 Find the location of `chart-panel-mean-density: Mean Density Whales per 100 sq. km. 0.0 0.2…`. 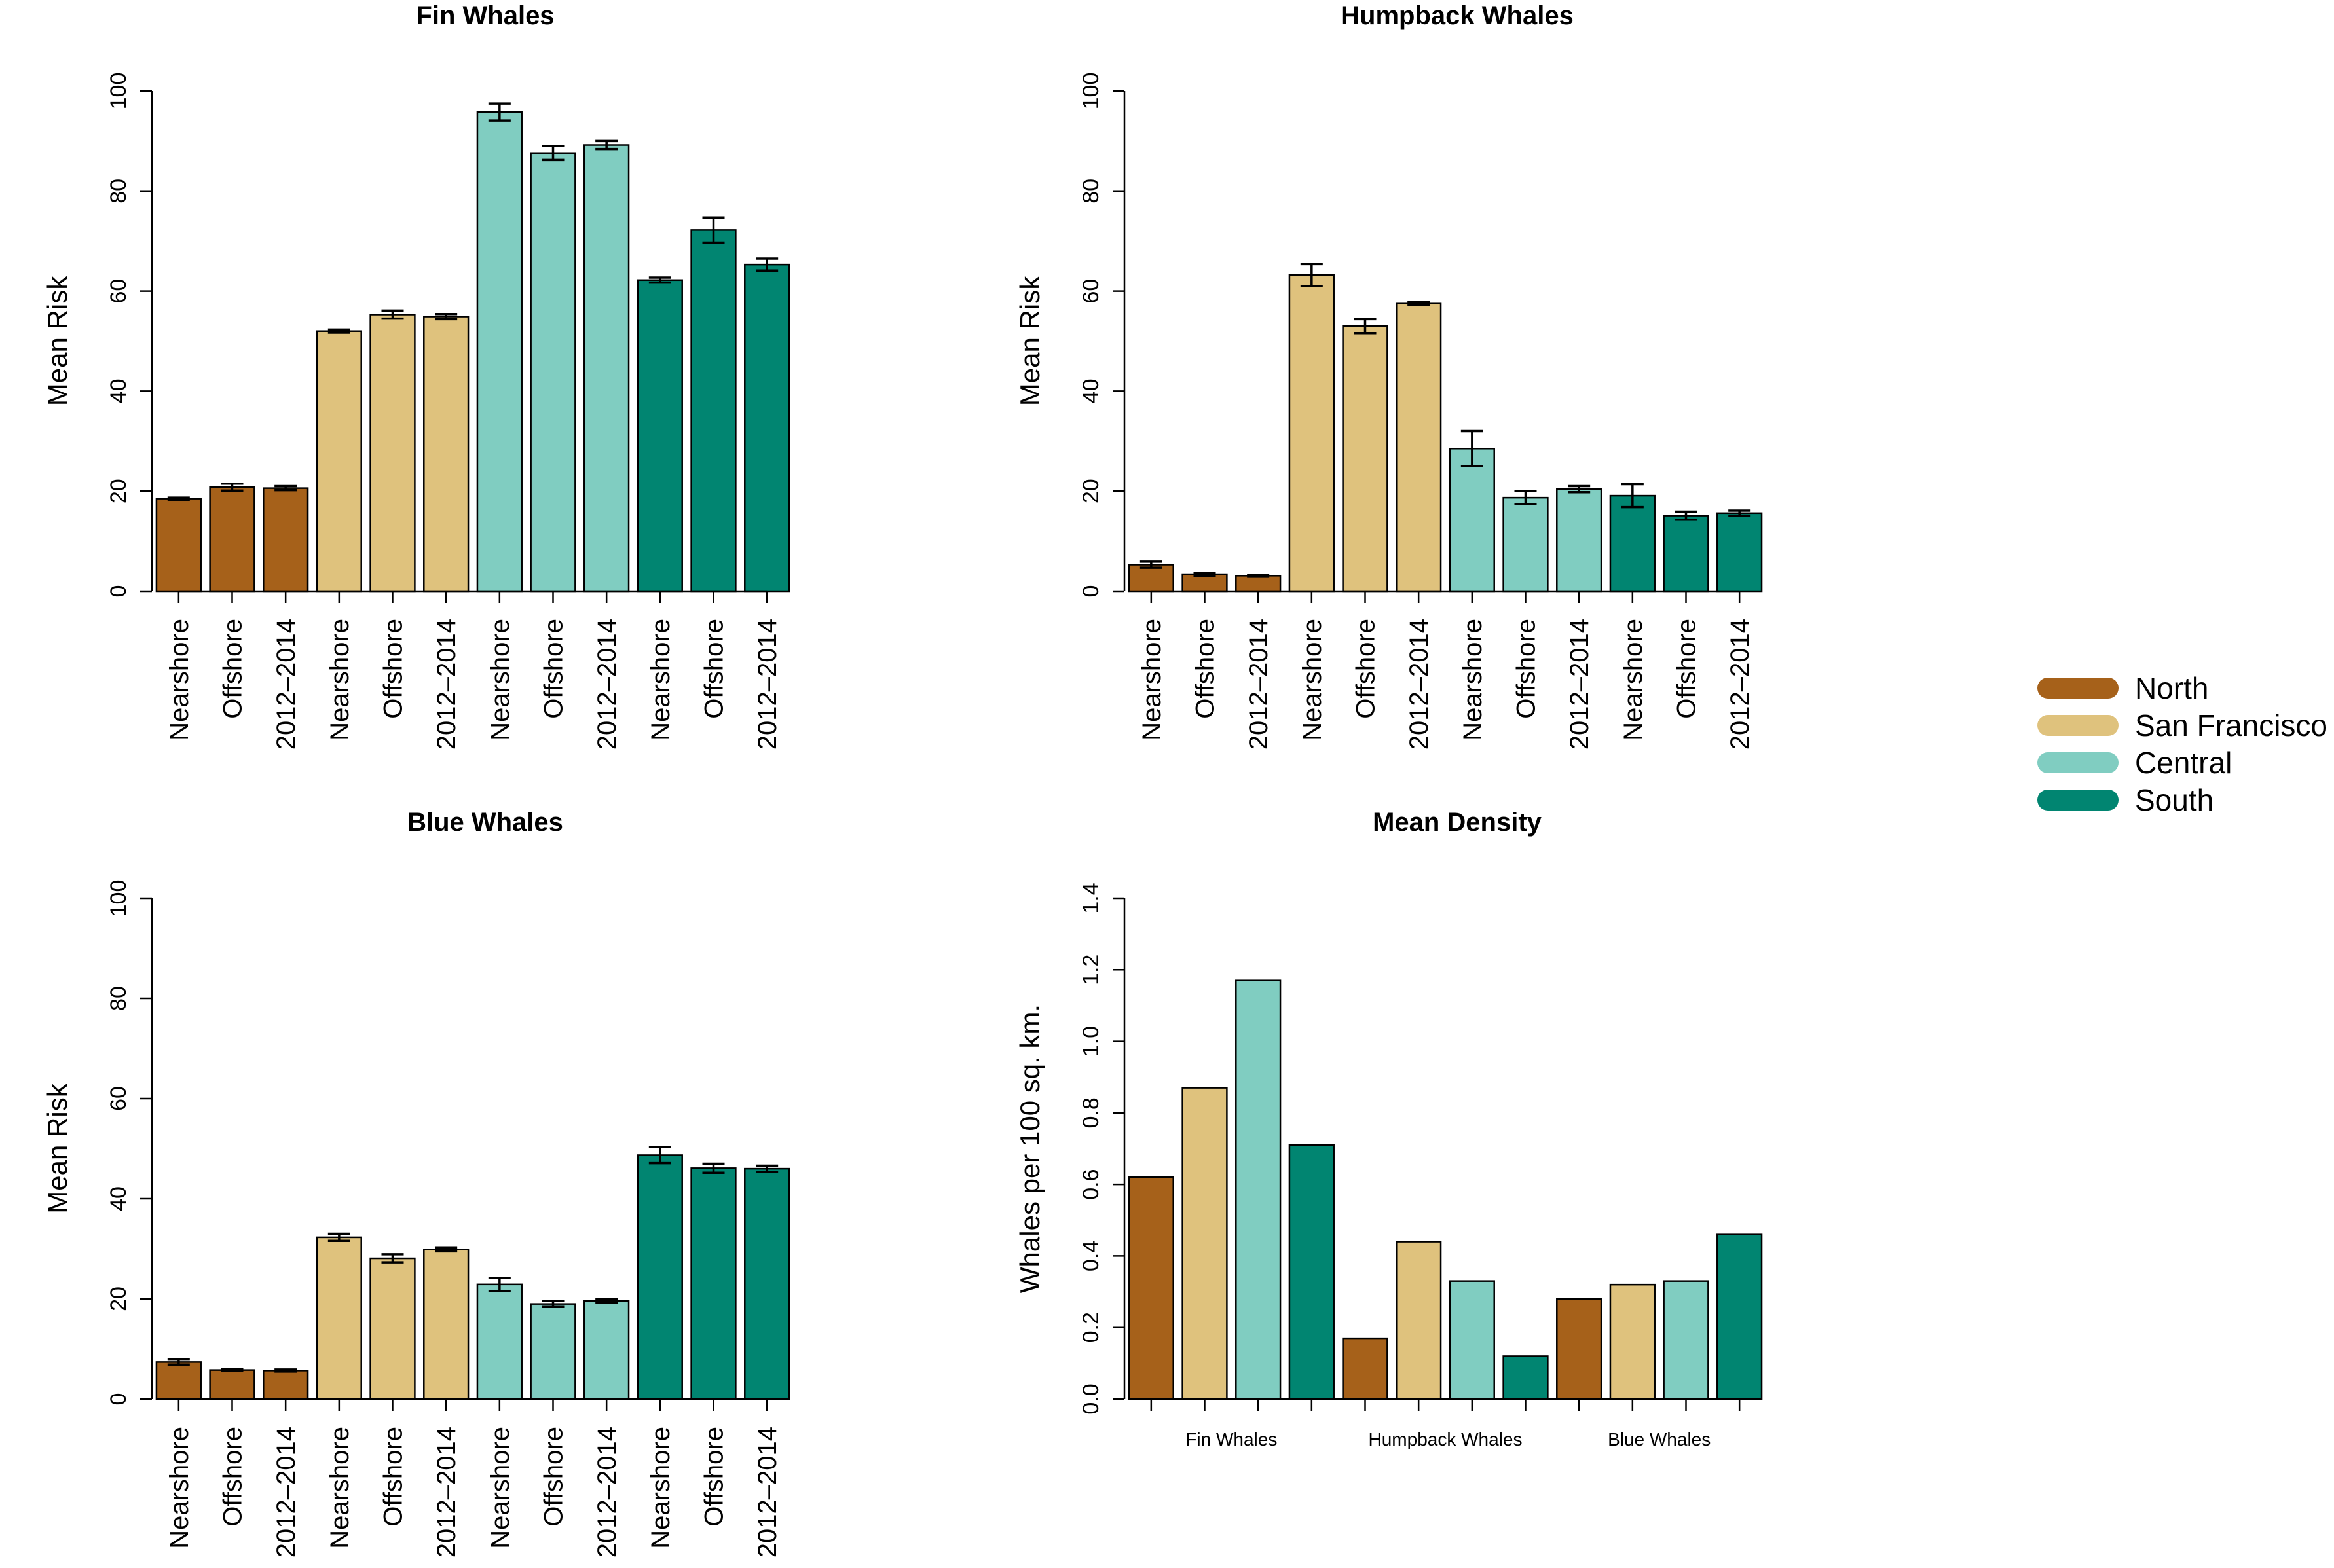

chart-panel-mean-density: Mean Density Whales per 100 sq. km. 0.0 0.2… is located at coordinates (1388, 1128).